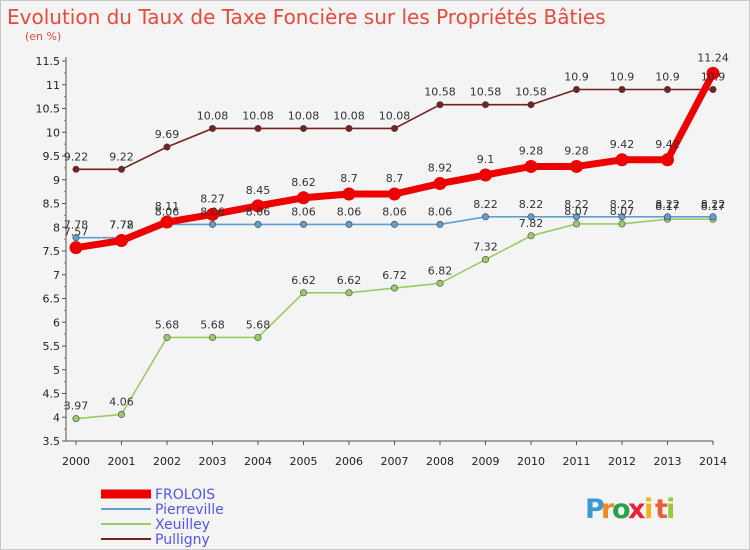 The width and height of the screenshot is (750, 550). I want to click on y-tick-label: 10, so click(53, 132).